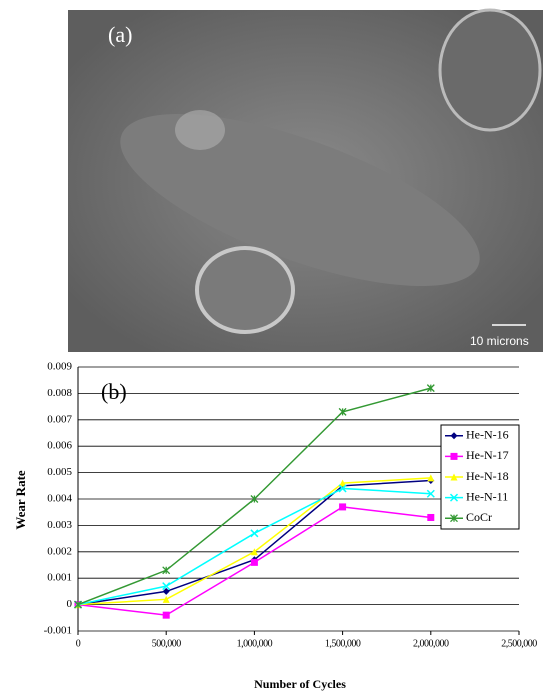 This screenshot has height=694, width=543. What do you see at coordinates (519, 643) in the screenshot?
I see `x-tick-label: 2,500,000` at bounding box center [519, 643].